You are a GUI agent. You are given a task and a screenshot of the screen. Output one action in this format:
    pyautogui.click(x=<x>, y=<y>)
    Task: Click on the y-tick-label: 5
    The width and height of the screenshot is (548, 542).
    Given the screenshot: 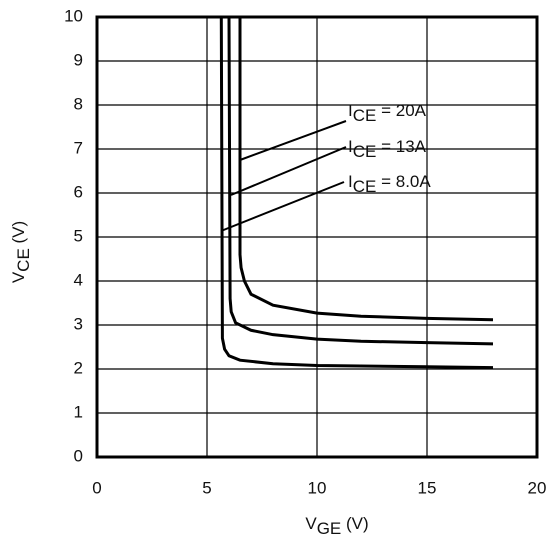 What is the action you would take?
    pyautogui.click(x=78, y=235)
    